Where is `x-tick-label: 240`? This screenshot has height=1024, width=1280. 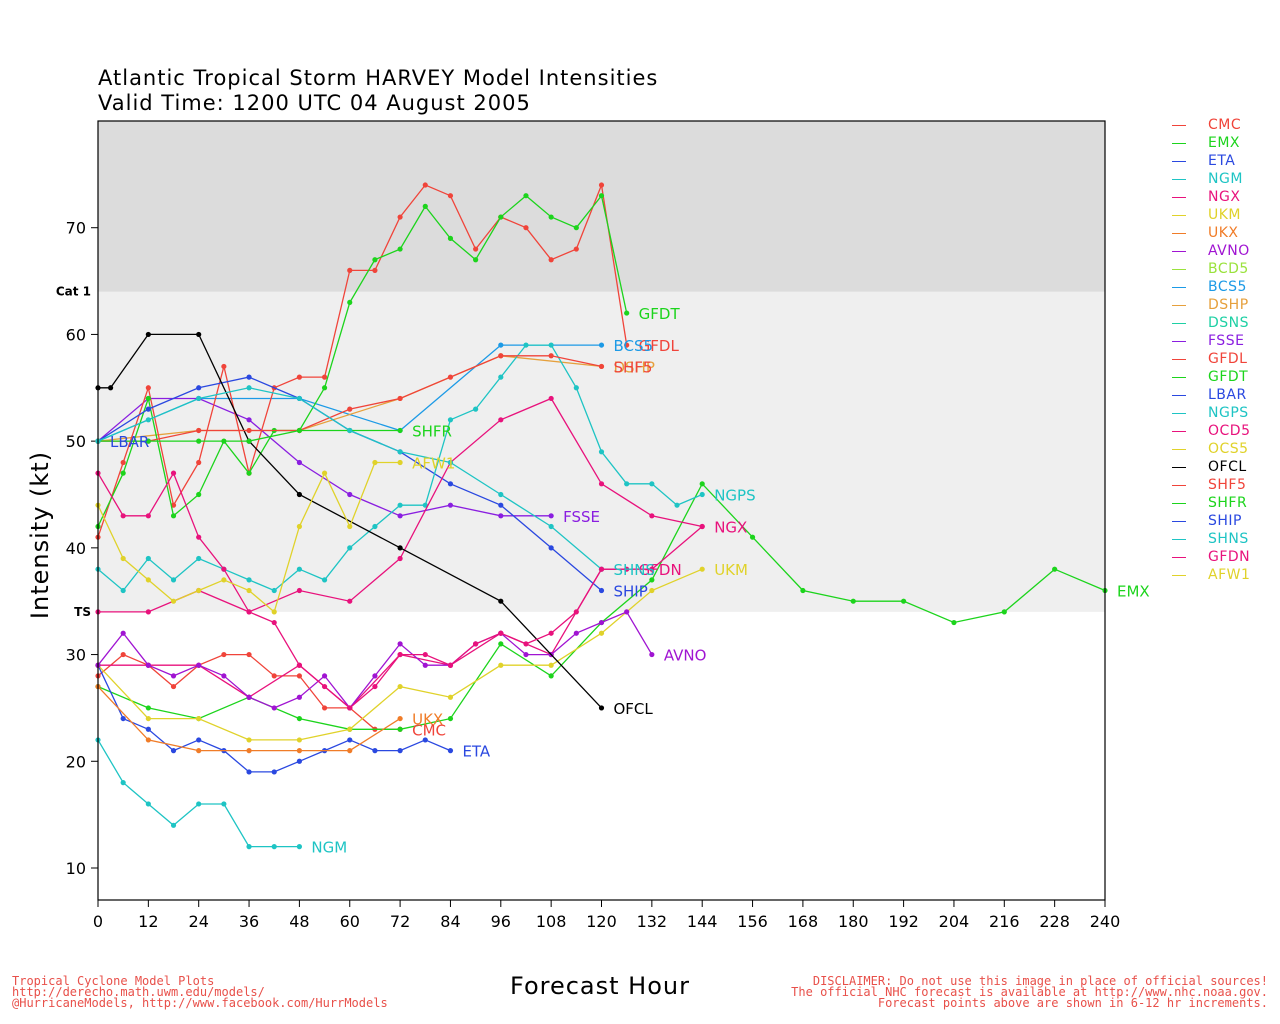
x-tick-label: 240 is located at coordinates (1105, 921).